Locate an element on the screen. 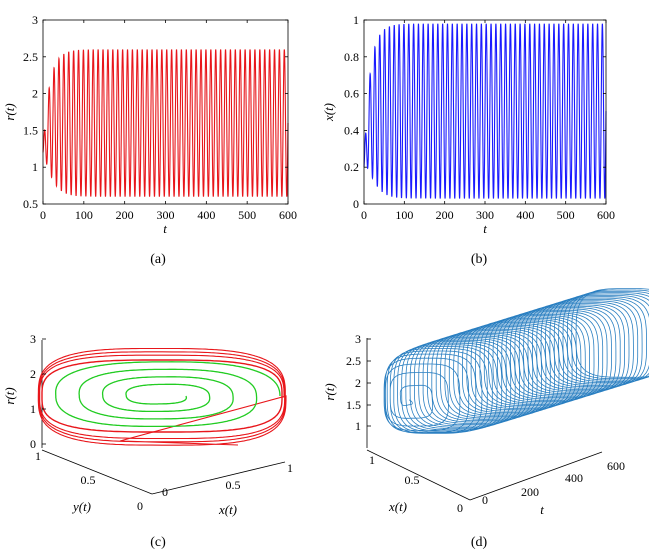 Image resolution: width=649 pixels, height=558 pixels. panel-c-limit-cycle is located at coordinates (162, 396).